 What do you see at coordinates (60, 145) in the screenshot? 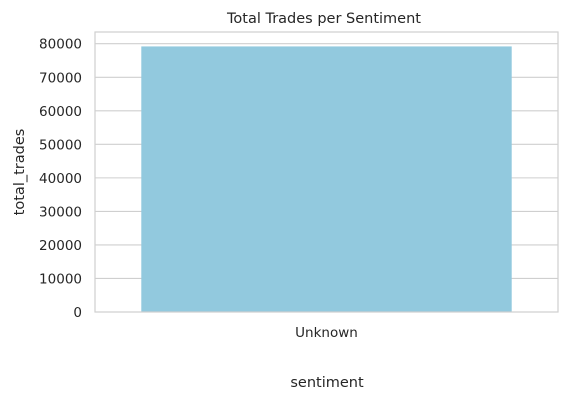
I see `y-tick-label: 50000` at bounding box center [60, 145].